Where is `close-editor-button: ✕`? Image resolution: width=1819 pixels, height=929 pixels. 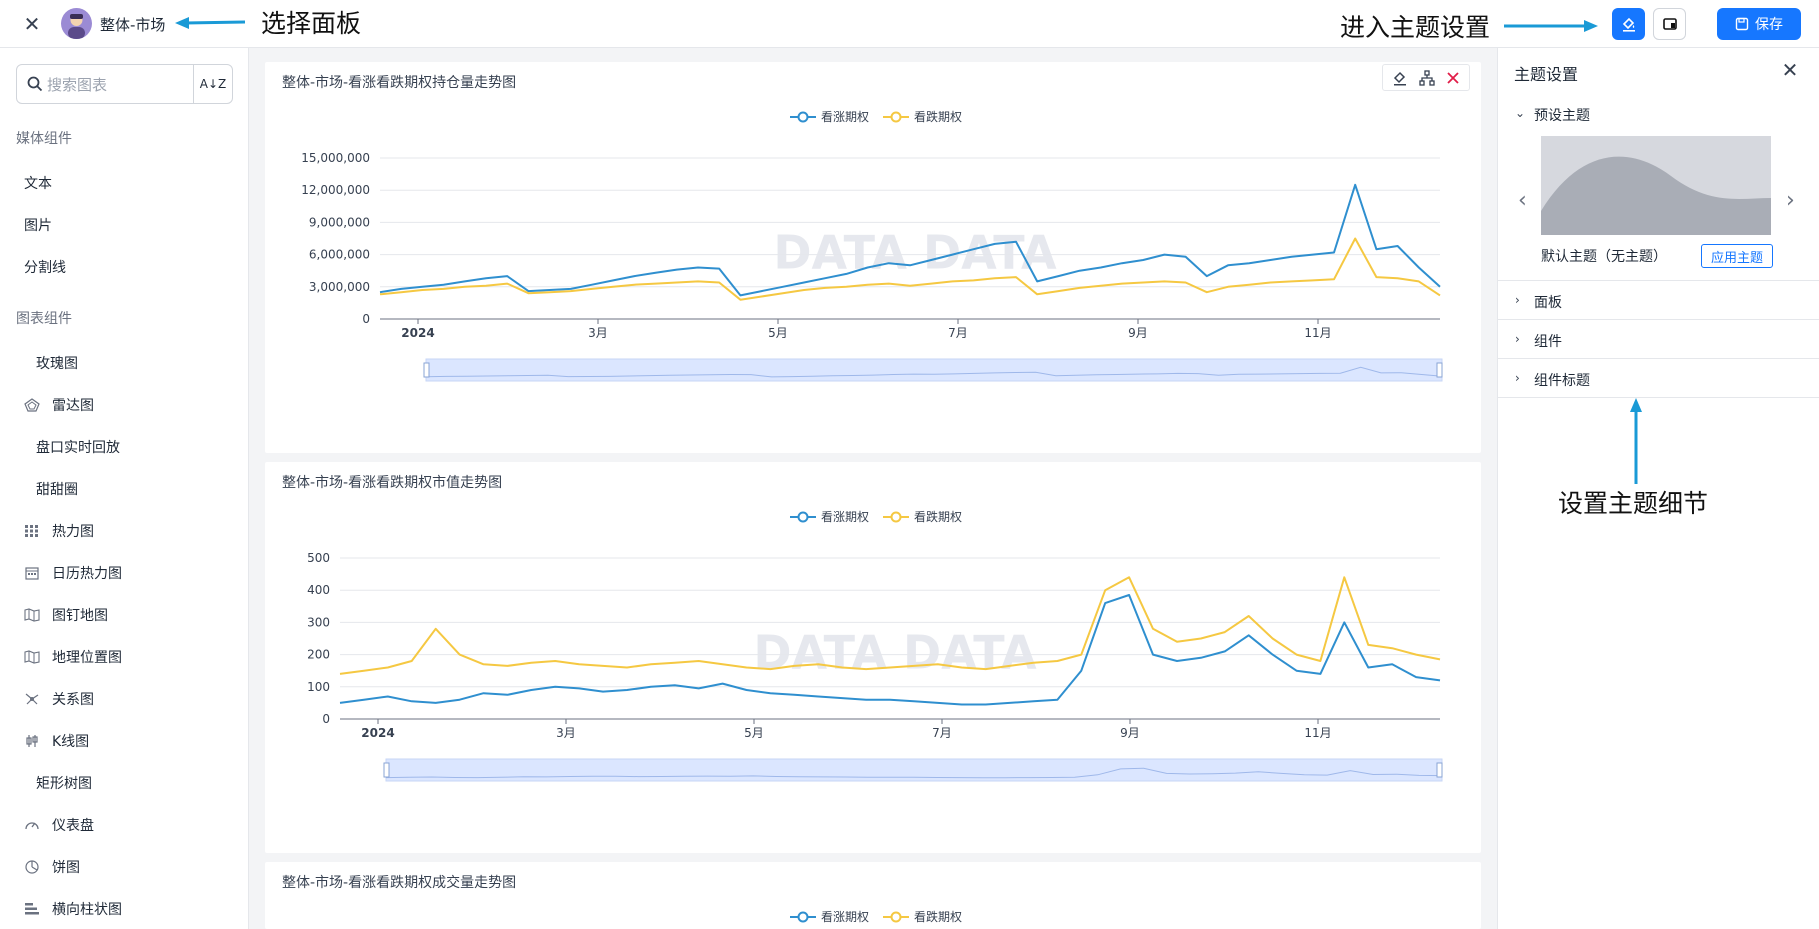
close-editor-button: ✕ is located at coordinates (32, 24).